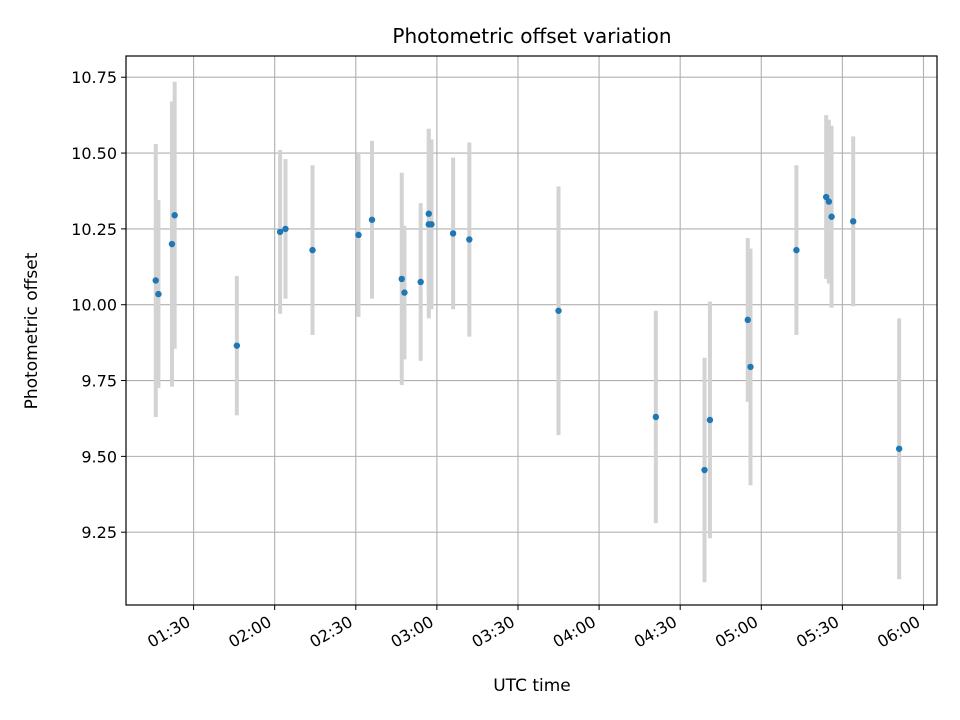  Describe the element at coordinates (94, 305) in the screenshot. I see `y-tick-label: 10.00` at that location.